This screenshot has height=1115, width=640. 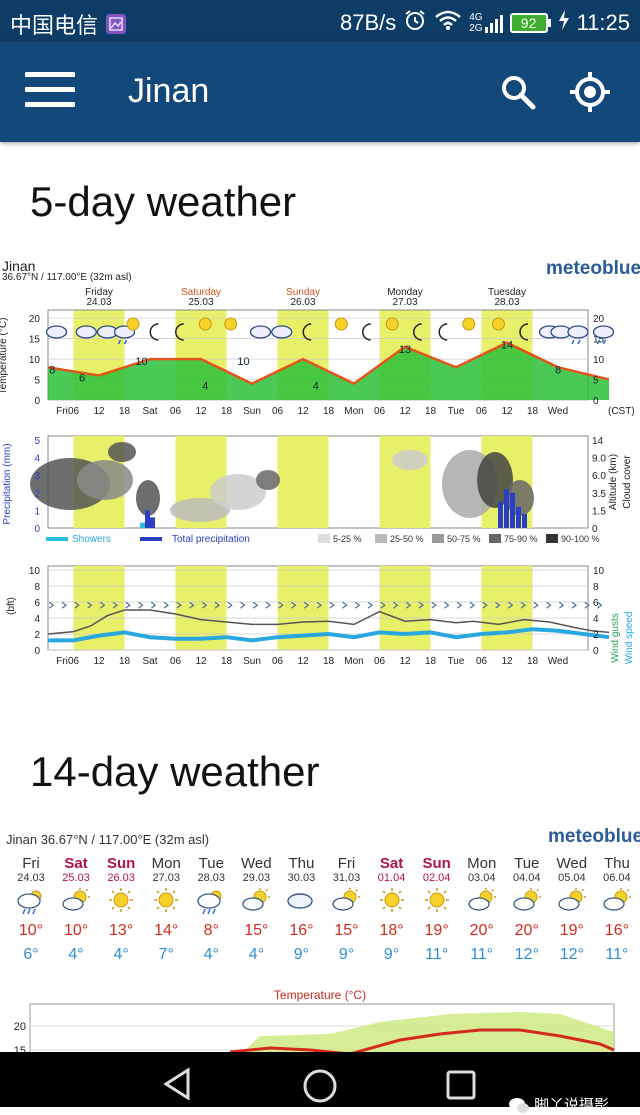 I want to click on forecast-day-name: Sat, so click(x=391, y=863).